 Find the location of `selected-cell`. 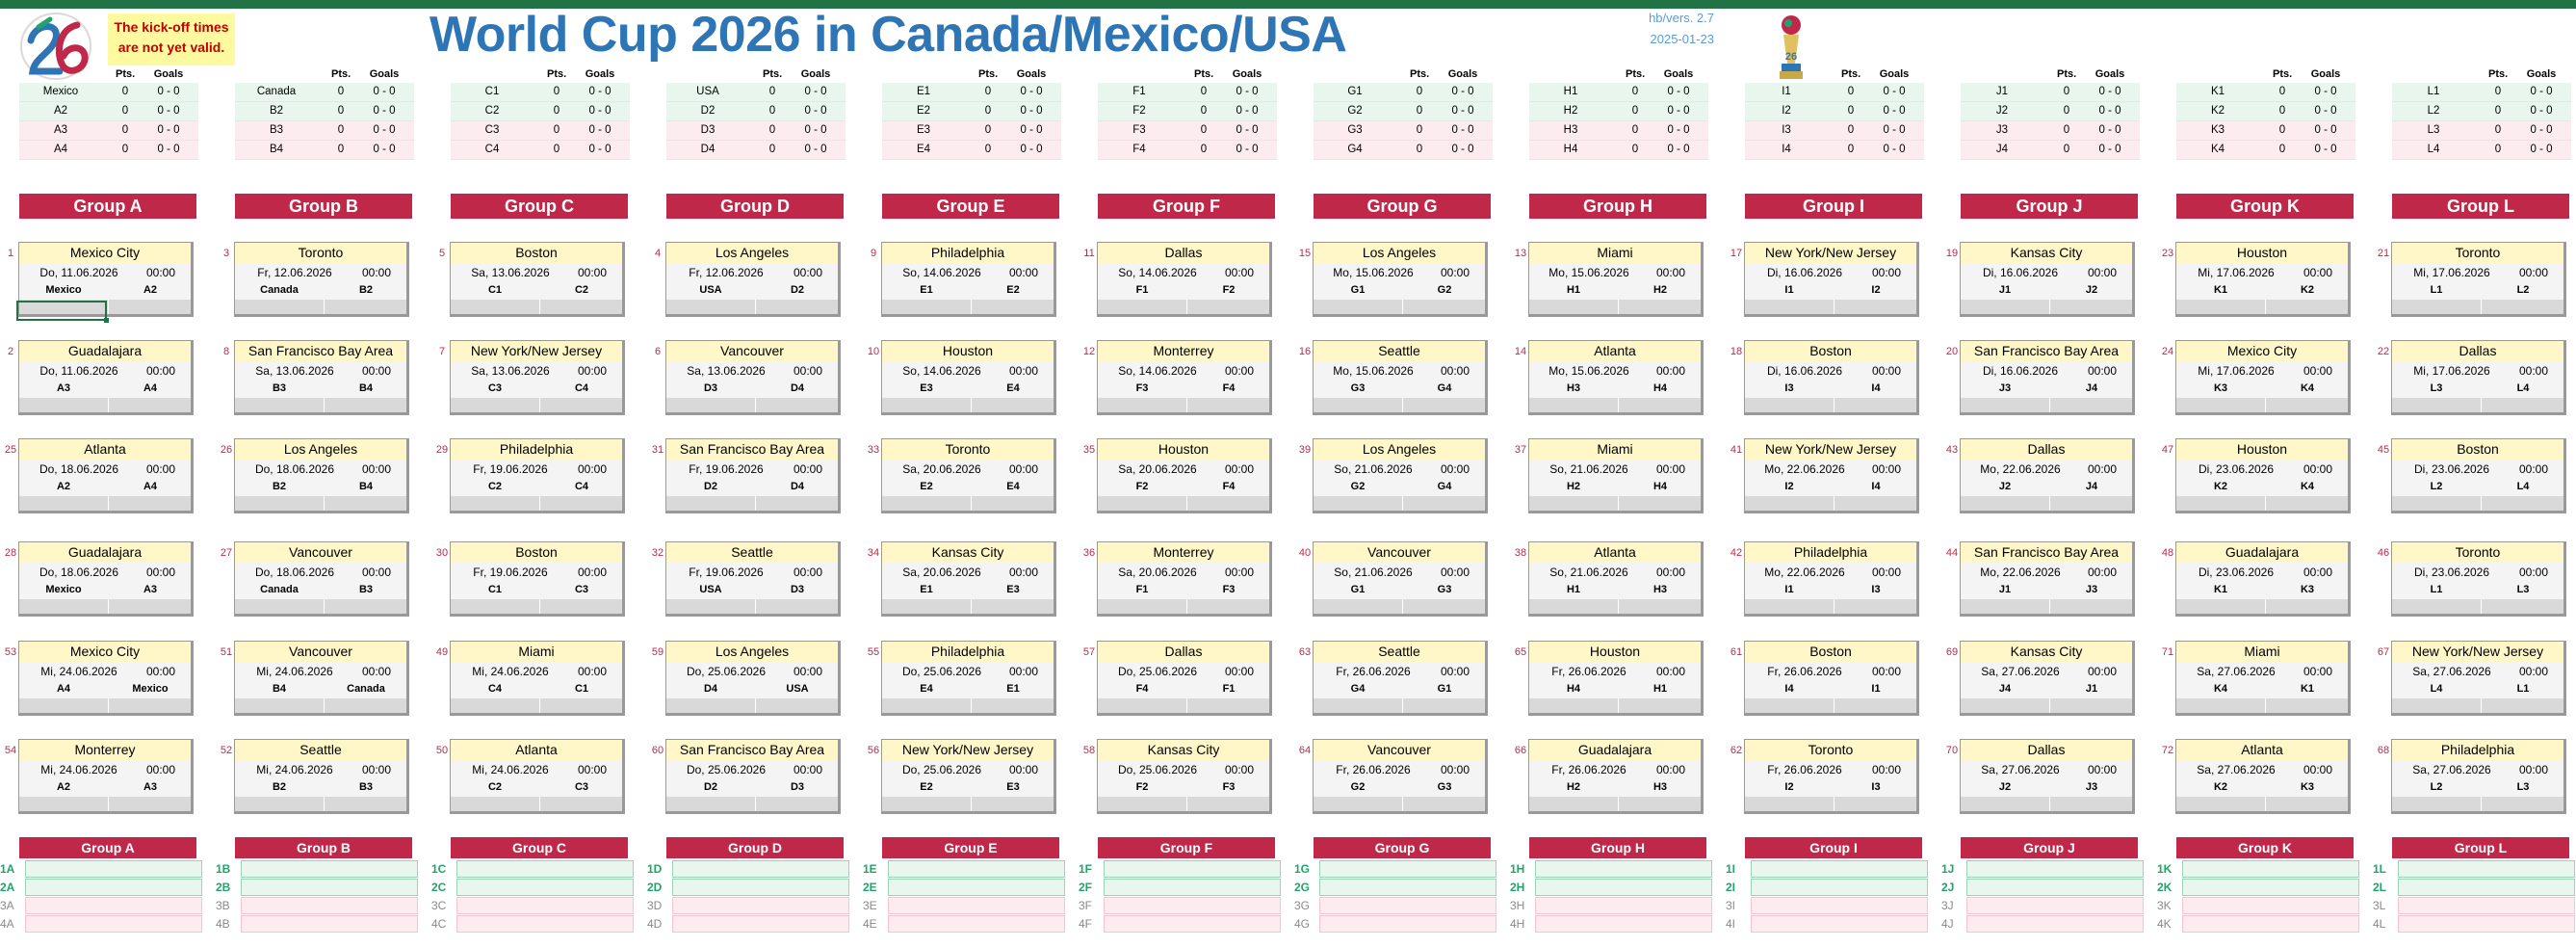

selected-cell is located at coordinates (62, 312).